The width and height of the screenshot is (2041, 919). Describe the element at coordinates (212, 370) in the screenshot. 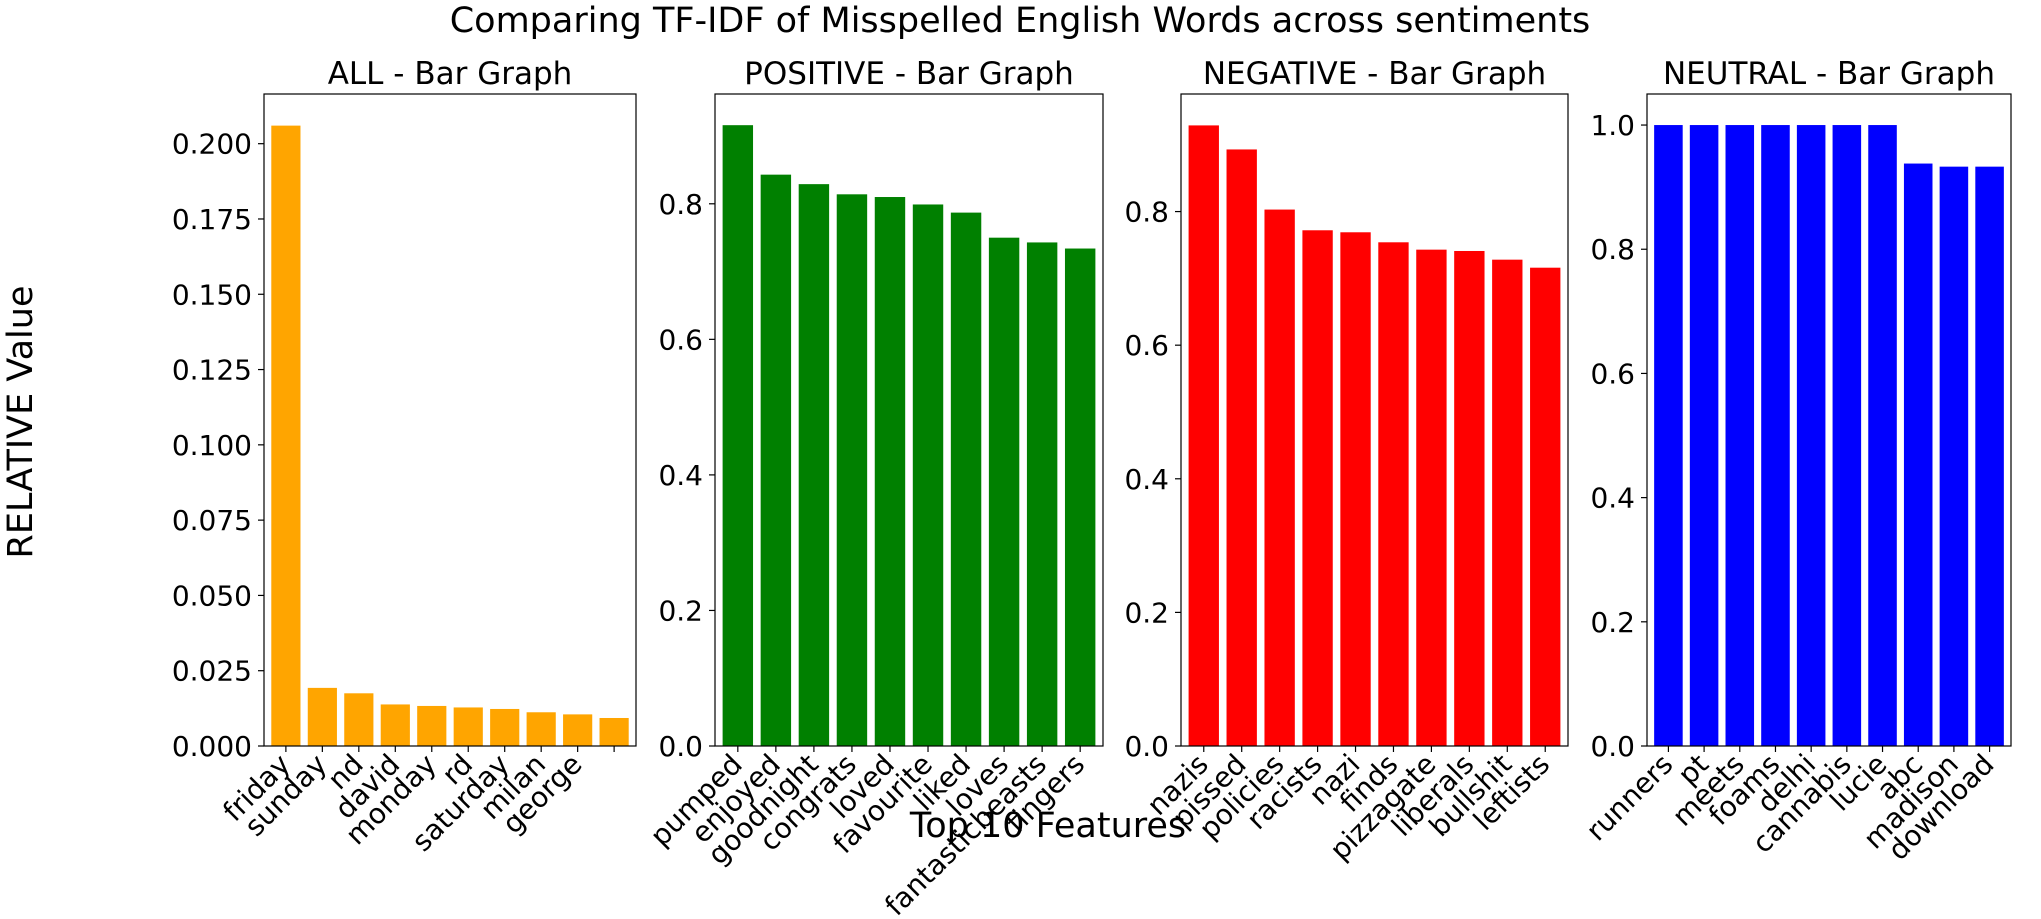

I see `y-tick-label: 0.125` at that location.